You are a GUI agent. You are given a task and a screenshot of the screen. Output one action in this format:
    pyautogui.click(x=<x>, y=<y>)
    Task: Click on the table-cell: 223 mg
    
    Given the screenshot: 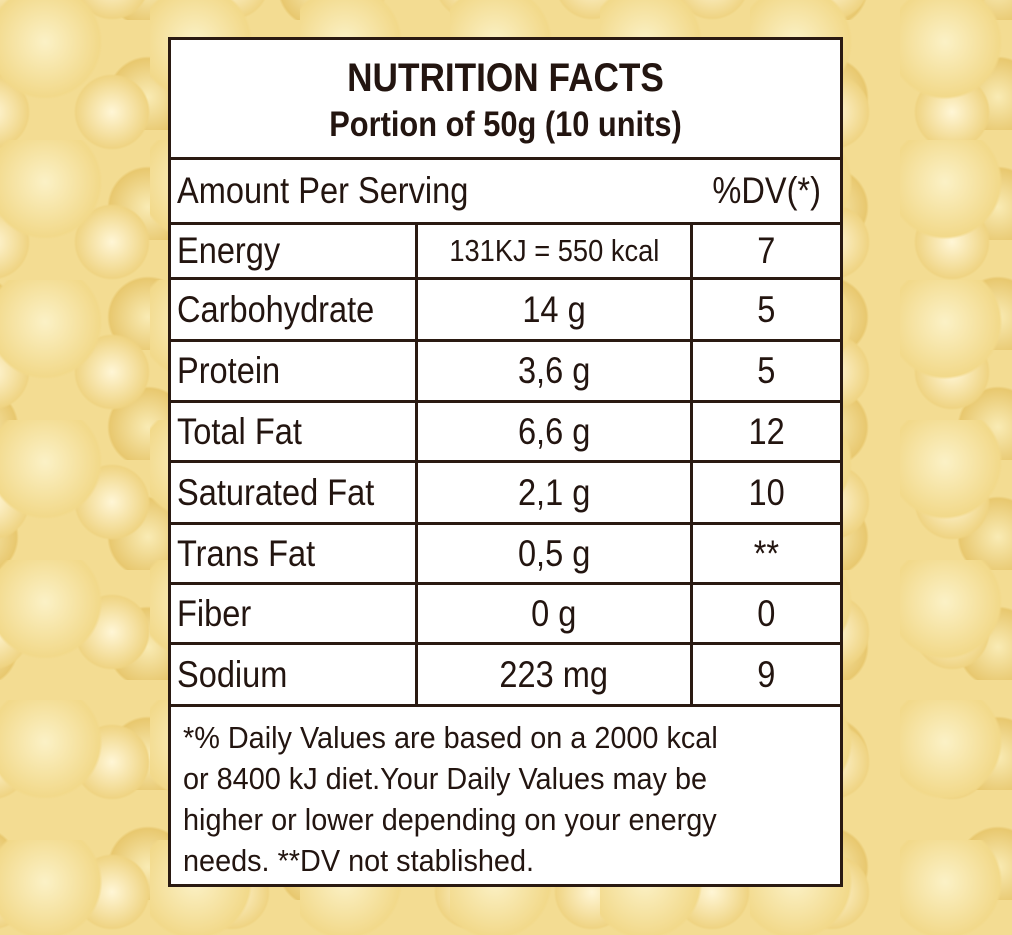 What is the action you would take?
    pyautogui.click(x=555, y=674)
    